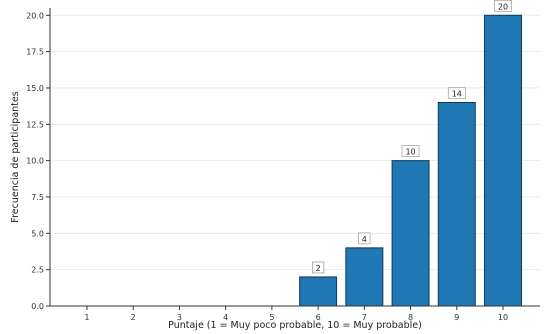 Image resolution: width=546 pixels, height=334 pixels. Describe the element at coordinates (15, 156) in the screenshot. I see `y-axis-label: Frecuencia de participantes` at that location.